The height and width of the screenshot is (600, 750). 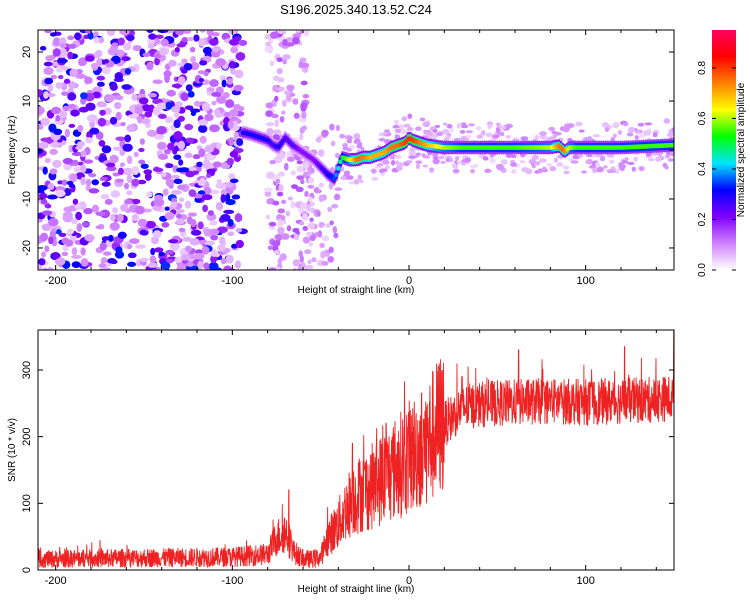 What do you see at coordinates (356, 9) in the screenshot?
I see `chart-title: S196.2025.340.13.52.C24` at bounding box center [356, 9].